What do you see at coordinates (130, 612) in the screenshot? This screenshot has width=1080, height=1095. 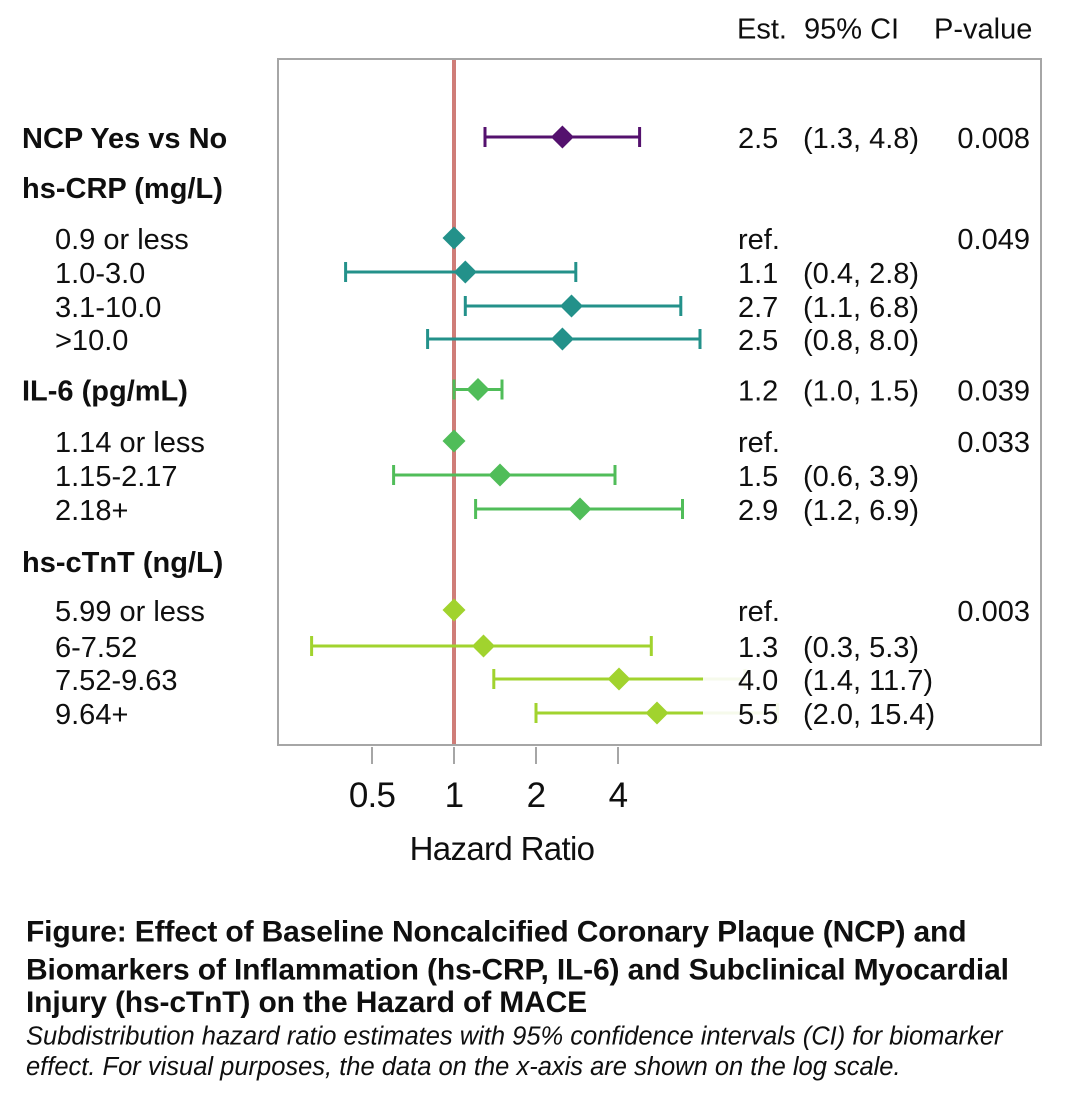 I see `svg-text: 5.99 or less` at bounding box center [130, 612].